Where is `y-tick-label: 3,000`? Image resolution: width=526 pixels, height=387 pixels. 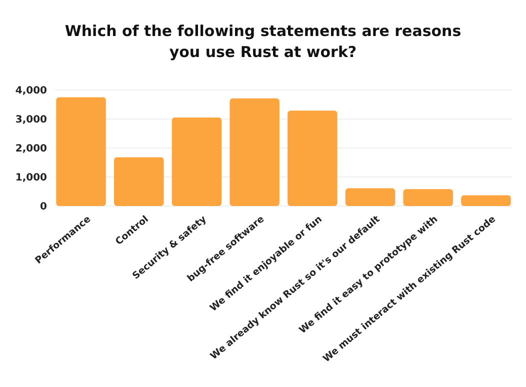
y-tick-label: 3,000 is located at coordinates (31, 120).